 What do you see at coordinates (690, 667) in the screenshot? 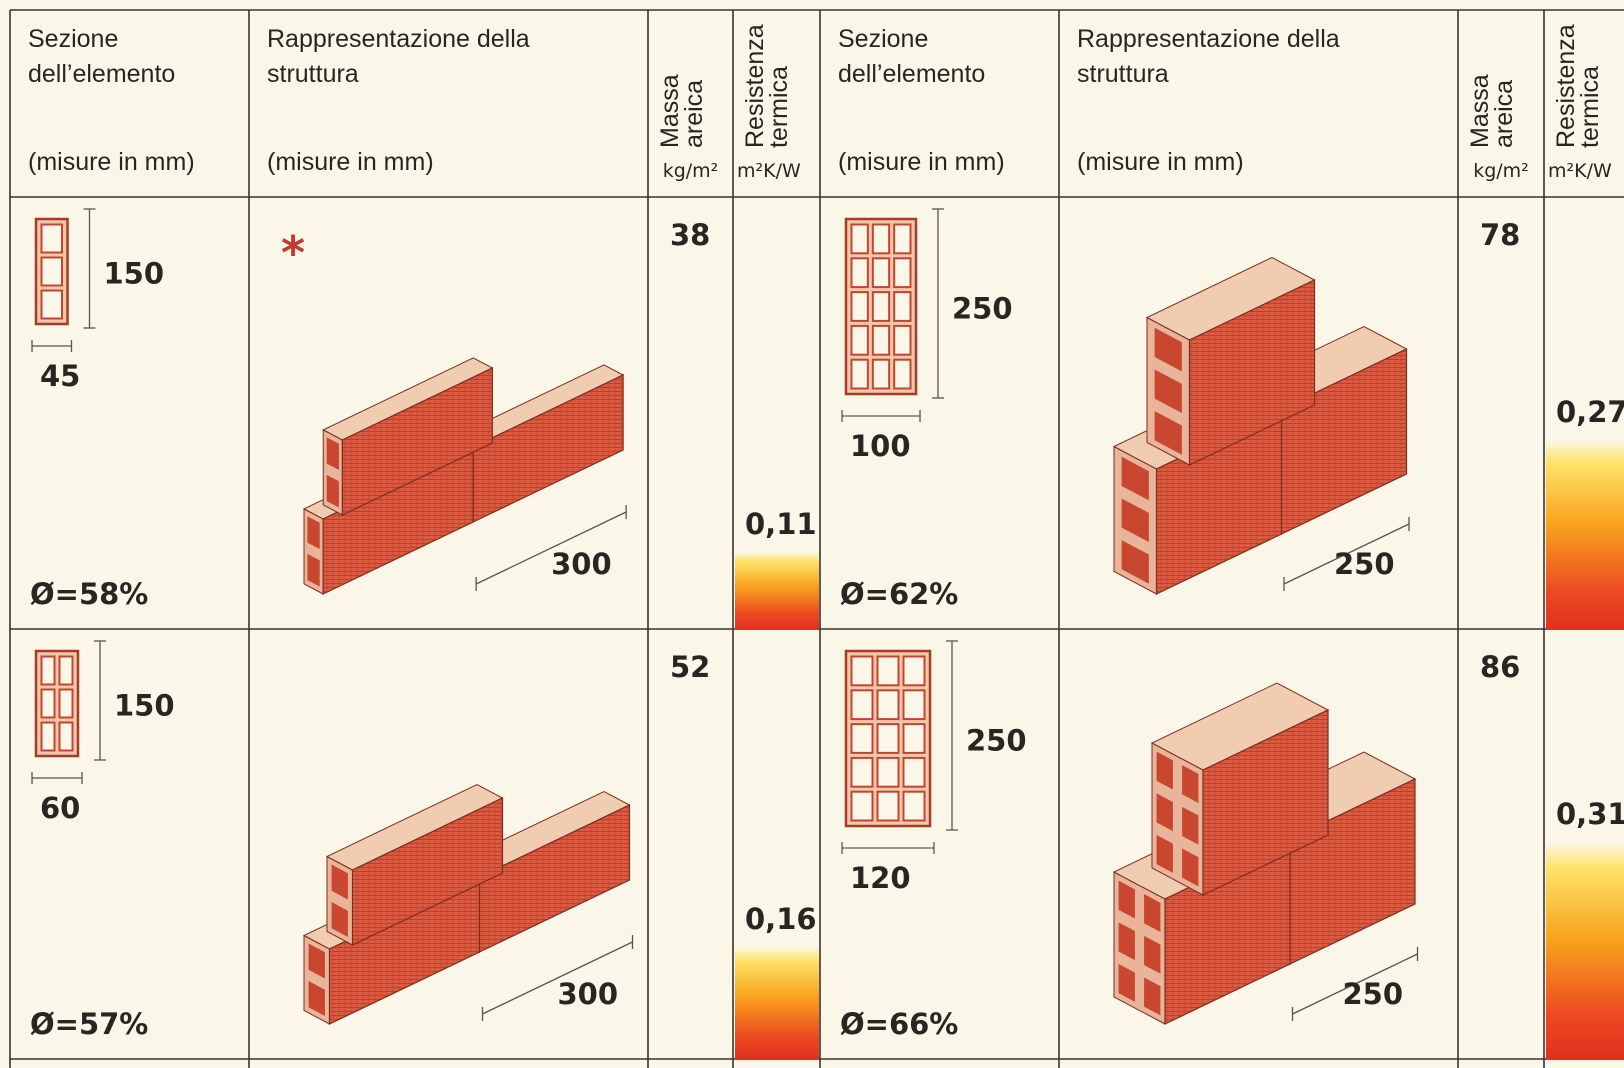
I see `mass: 52` at bounding box center [690, 667].